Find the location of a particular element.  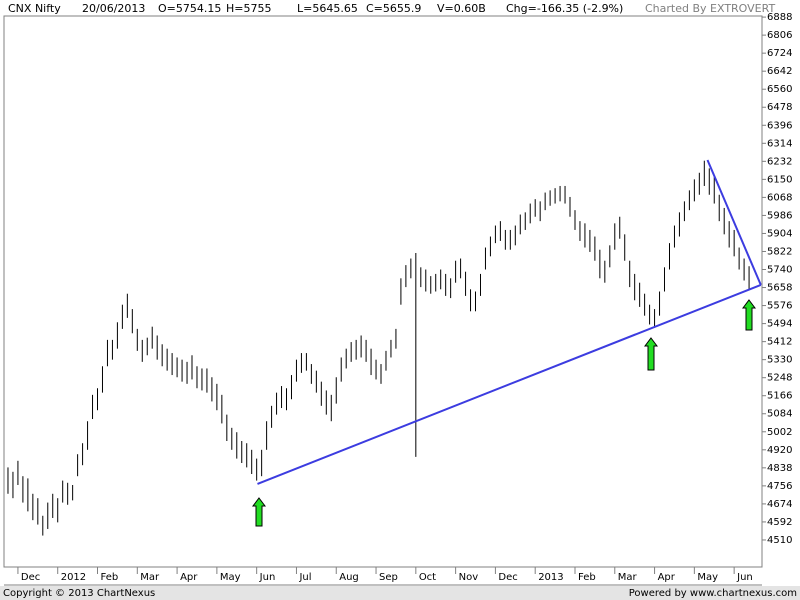

x-tick-label: 2012 is located at coordinates (73, 577).